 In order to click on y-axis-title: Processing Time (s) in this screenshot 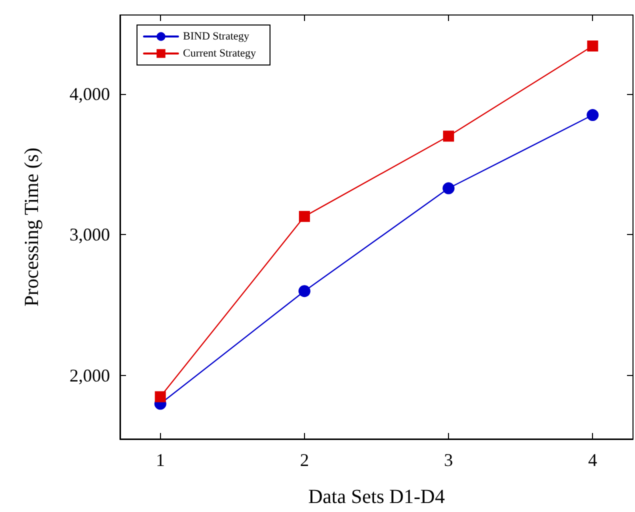, I will do `click(32, 227)`.